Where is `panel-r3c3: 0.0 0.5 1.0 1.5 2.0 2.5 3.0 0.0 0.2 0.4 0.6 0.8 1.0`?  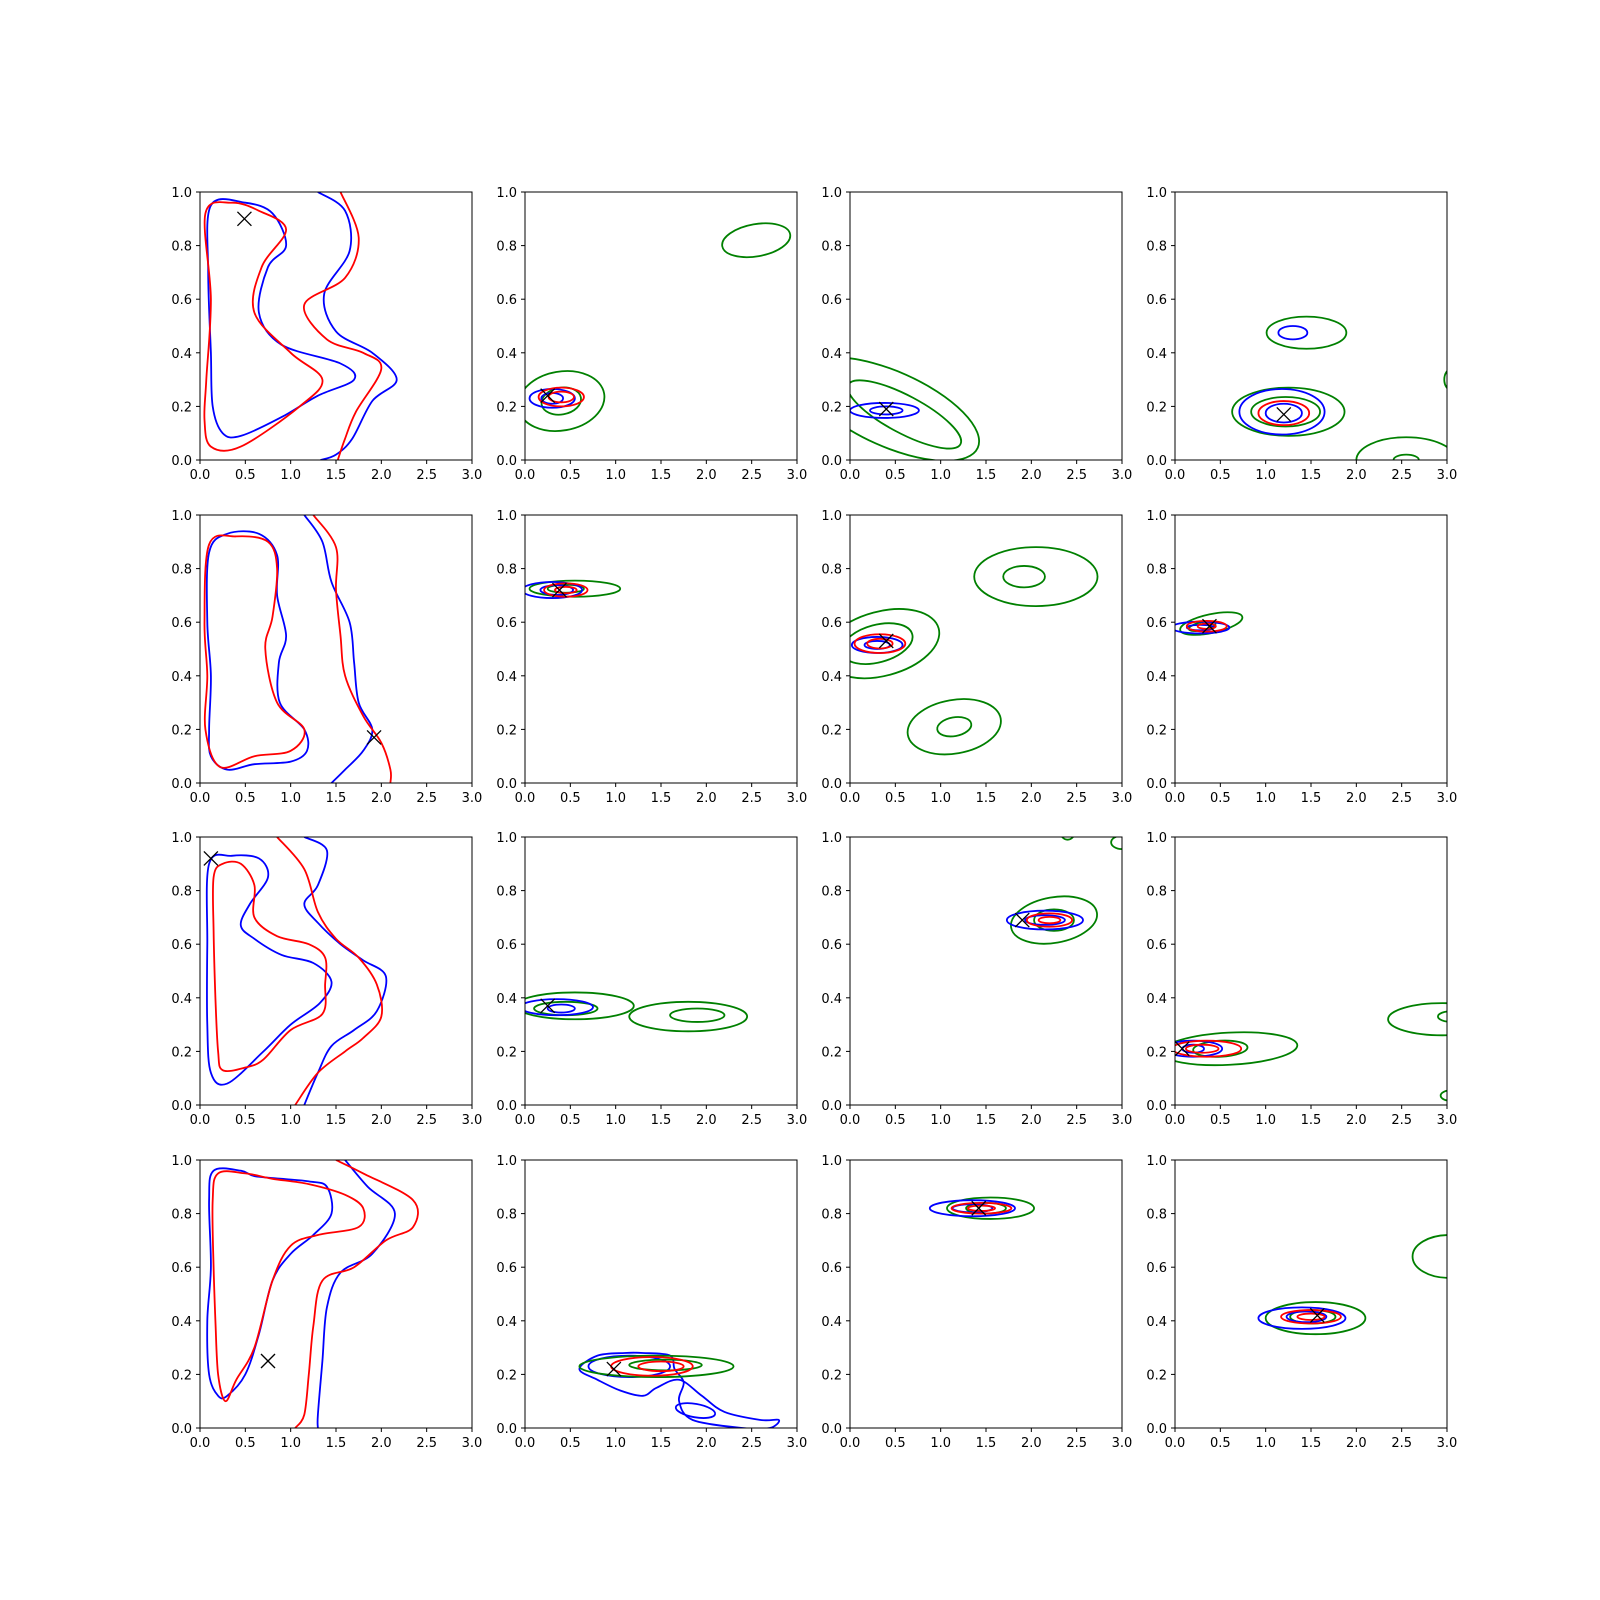 panel-r3c3: 0.0 0.5 1.0 1.5 2.0 2.5 3.0 0.0 0.2 0.4 0.6 0.8 1.0 is located at coordinates (976, 979).